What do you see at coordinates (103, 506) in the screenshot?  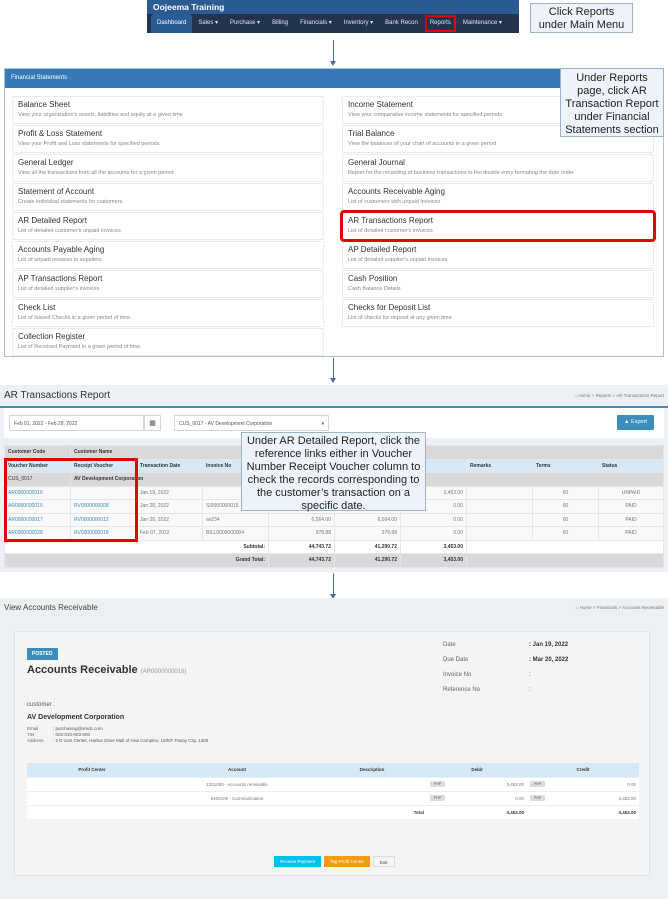 I see `receipt-link: RV0000000008` at bounding box center [103, 506].